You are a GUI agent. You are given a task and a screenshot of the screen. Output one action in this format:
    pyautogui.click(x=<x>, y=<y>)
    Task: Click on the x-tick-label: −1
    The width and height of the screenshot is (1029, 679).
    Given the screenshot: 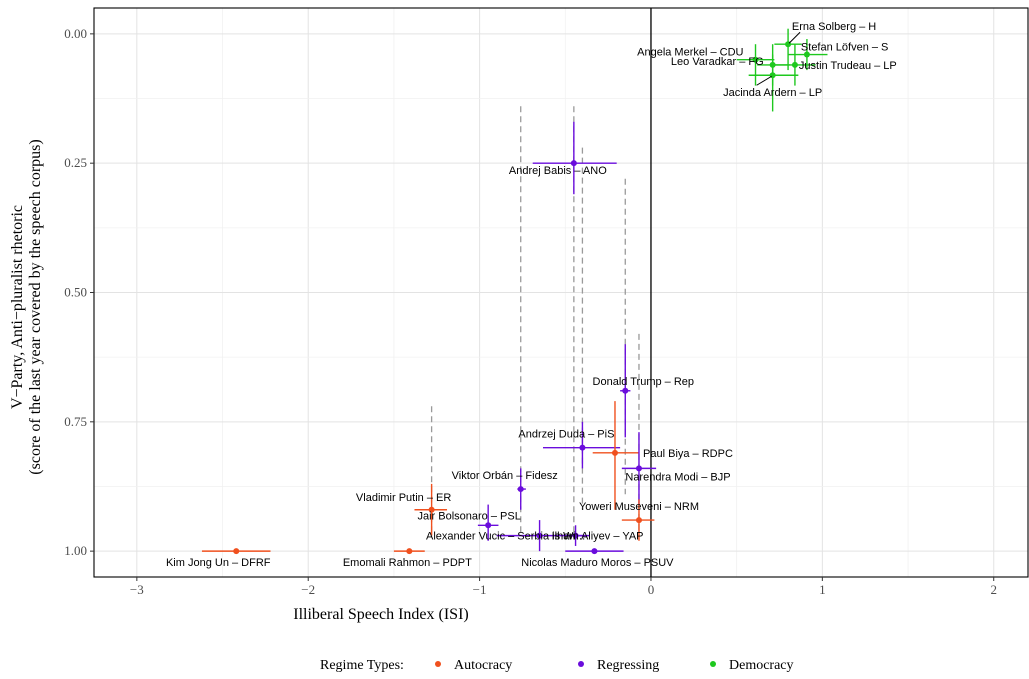 What is the action you would take?
    pyautogui.click(x=480, y=589)
    